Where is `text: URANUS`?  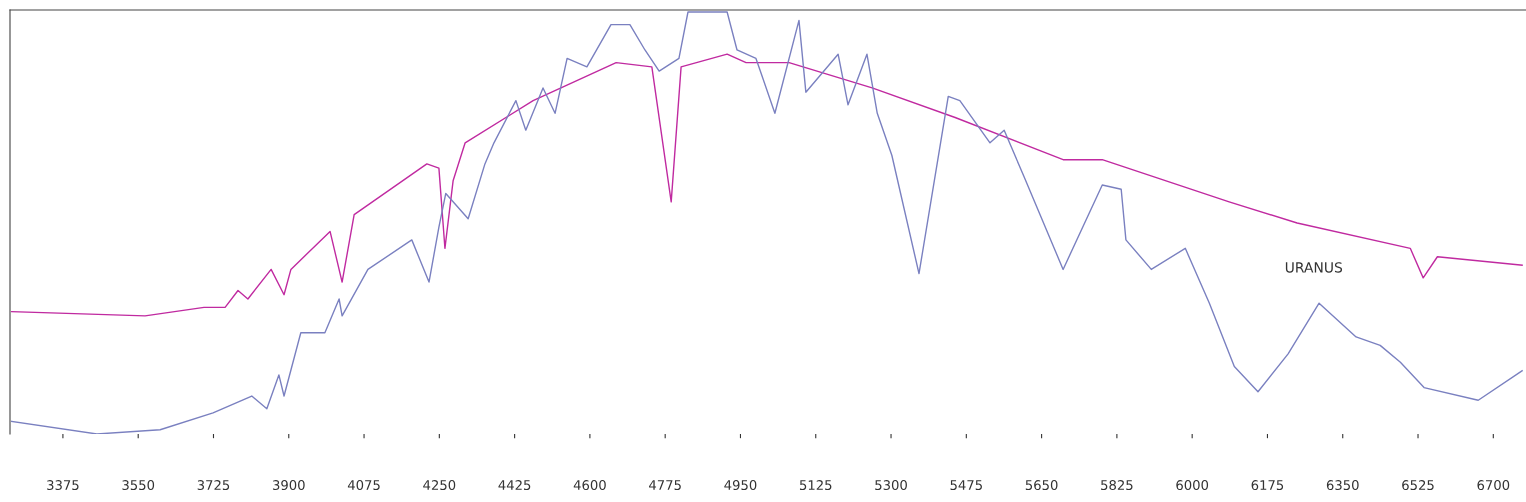
text: URANUS is located at coordinates (1314, 267).